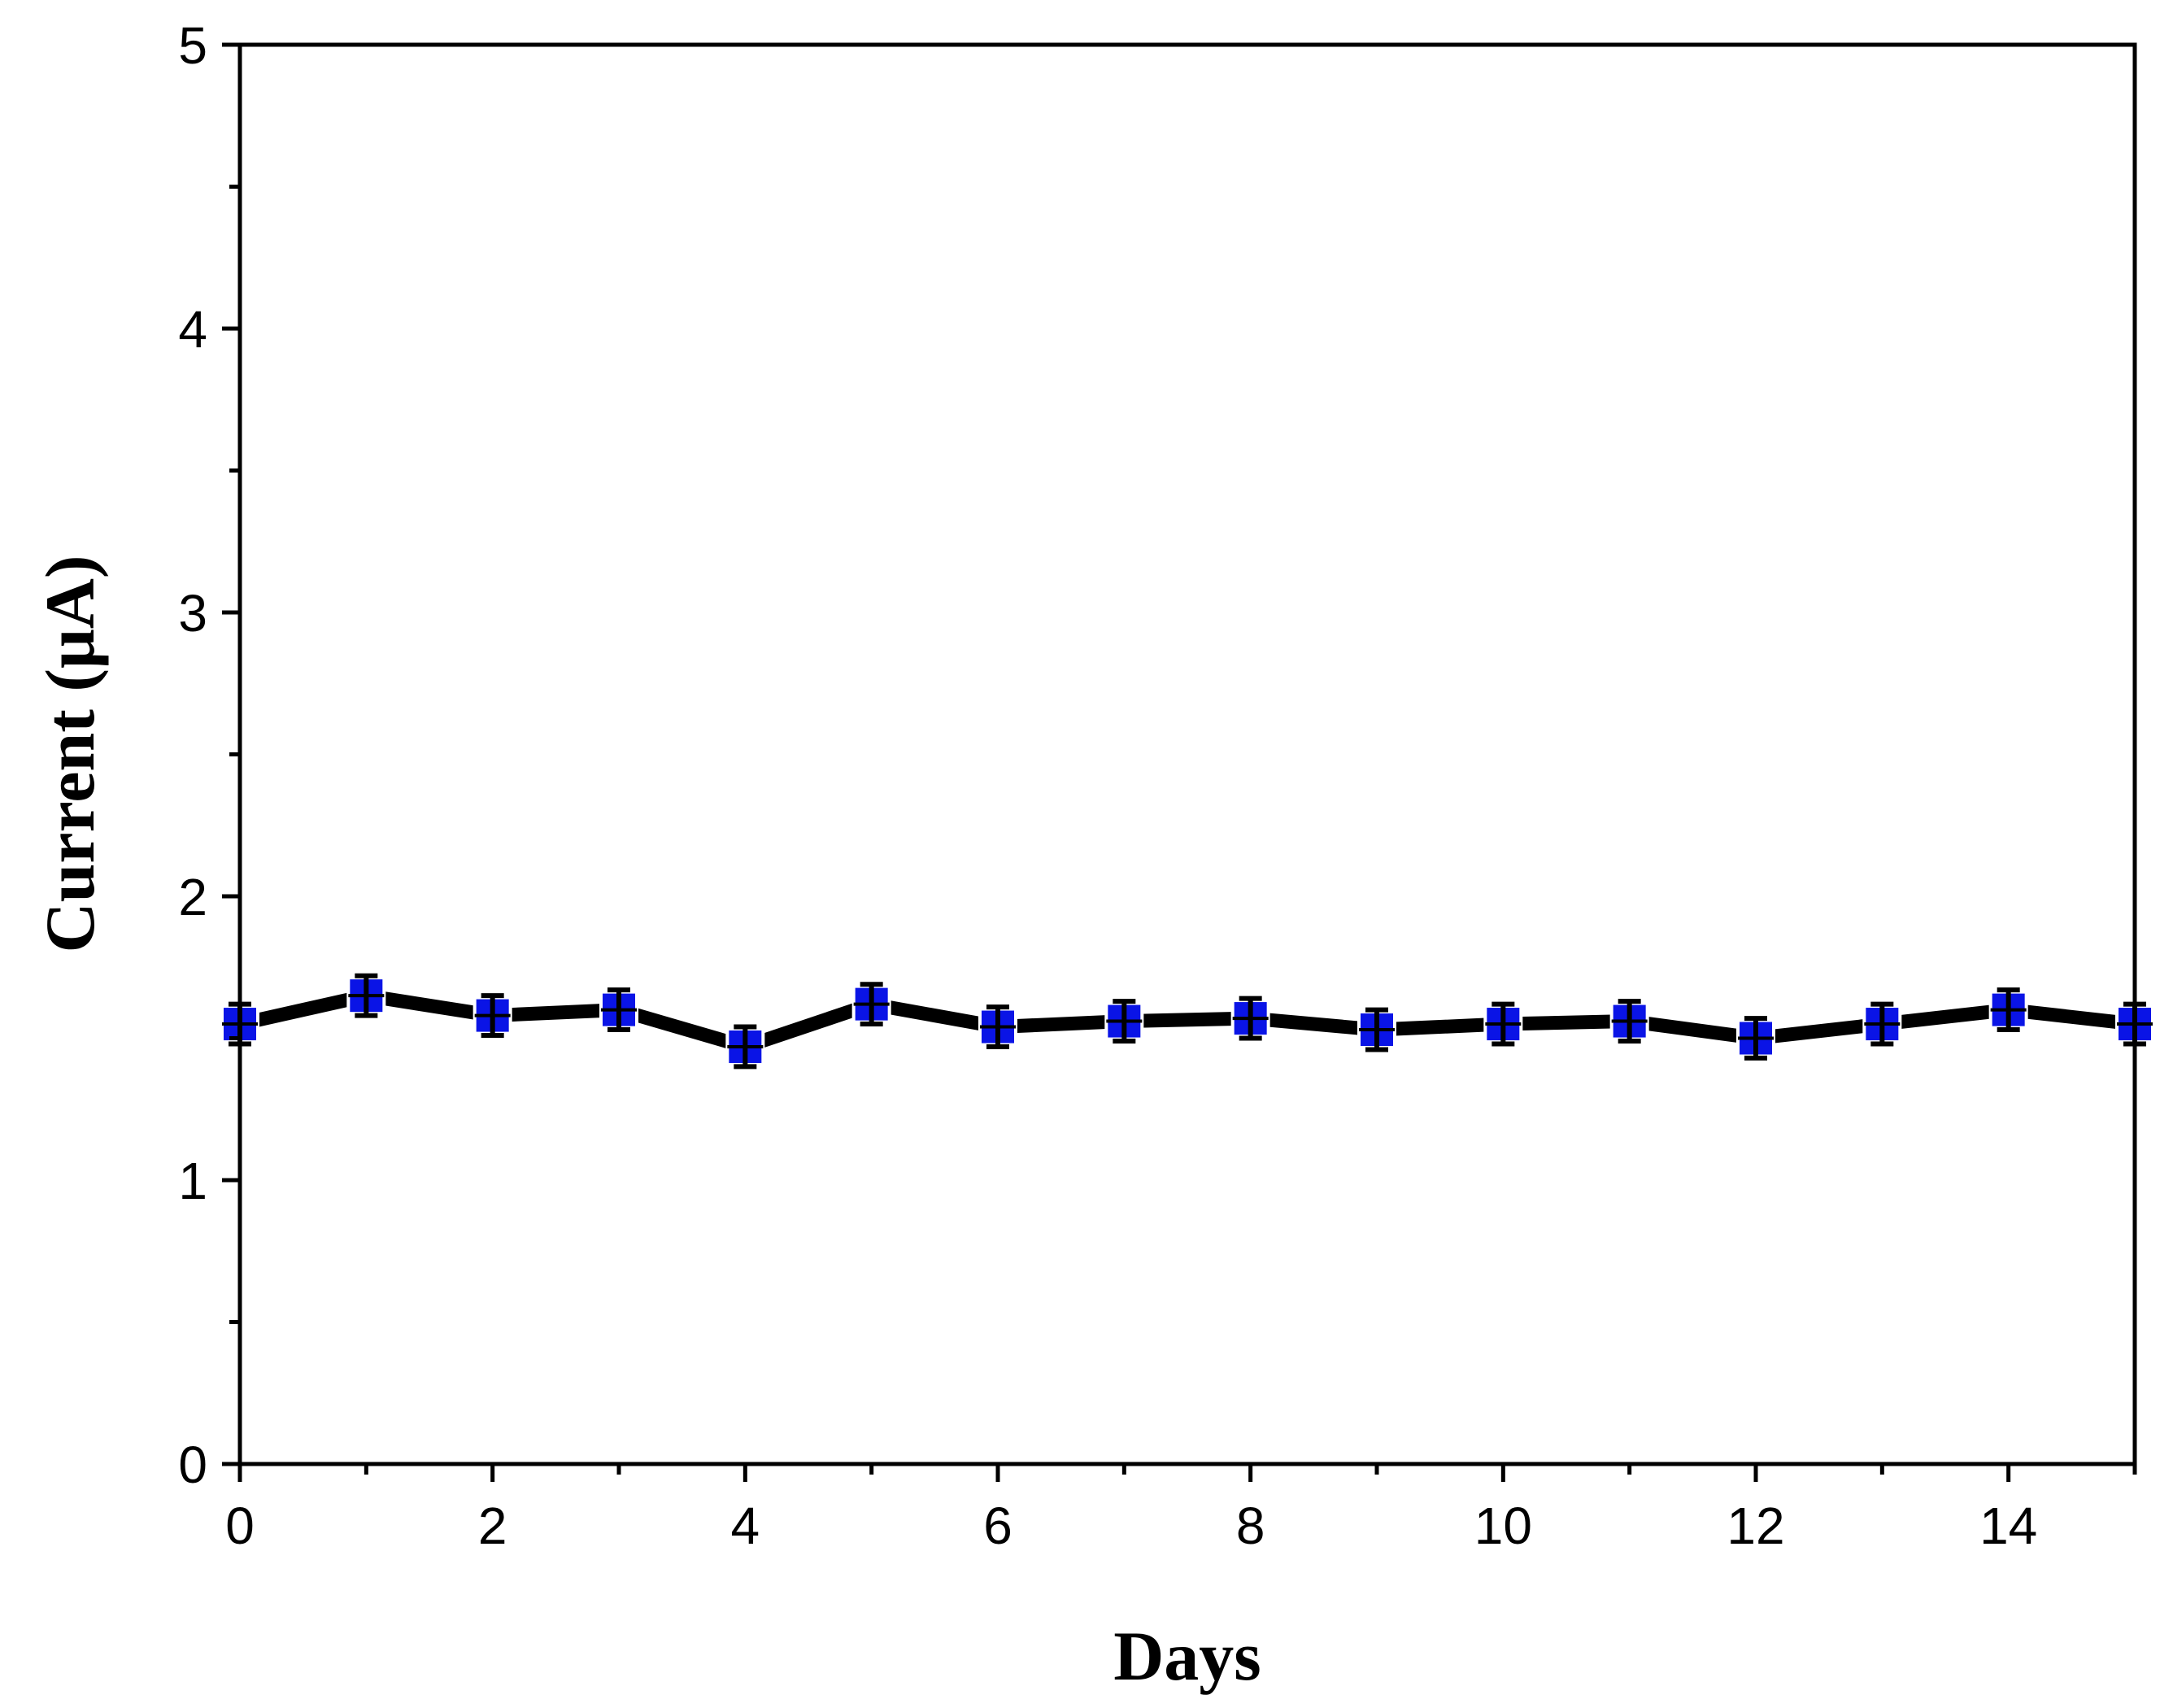  What do you see at coordinates (192, 897) in the screenshot?
I see `y-tick-label: 2` at bounding box center [192, 897].